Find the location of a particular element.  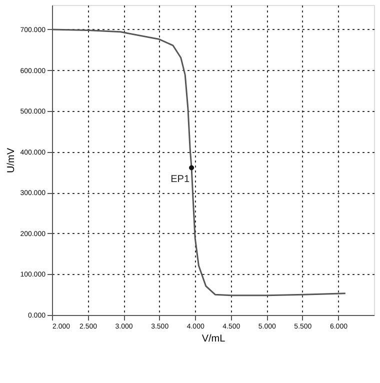

annotation: EP1 is located at coordinates (180, 179).